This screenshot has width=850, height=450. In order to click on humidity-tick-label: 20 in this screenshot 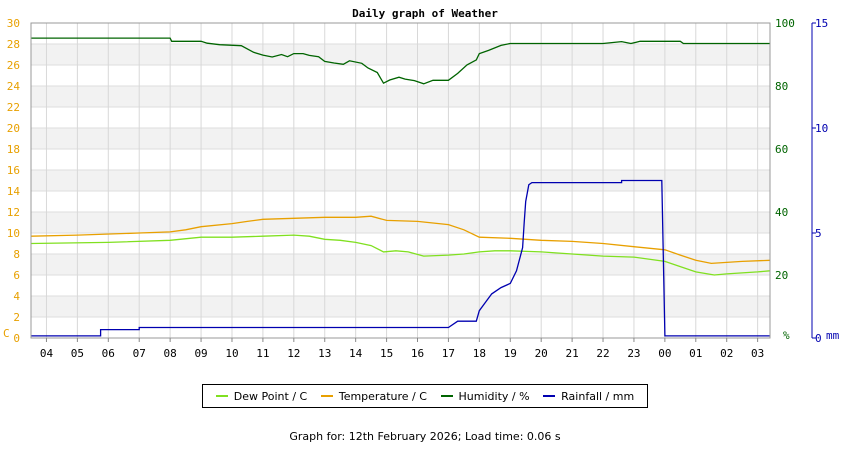, I will do `click(781, 275)`.